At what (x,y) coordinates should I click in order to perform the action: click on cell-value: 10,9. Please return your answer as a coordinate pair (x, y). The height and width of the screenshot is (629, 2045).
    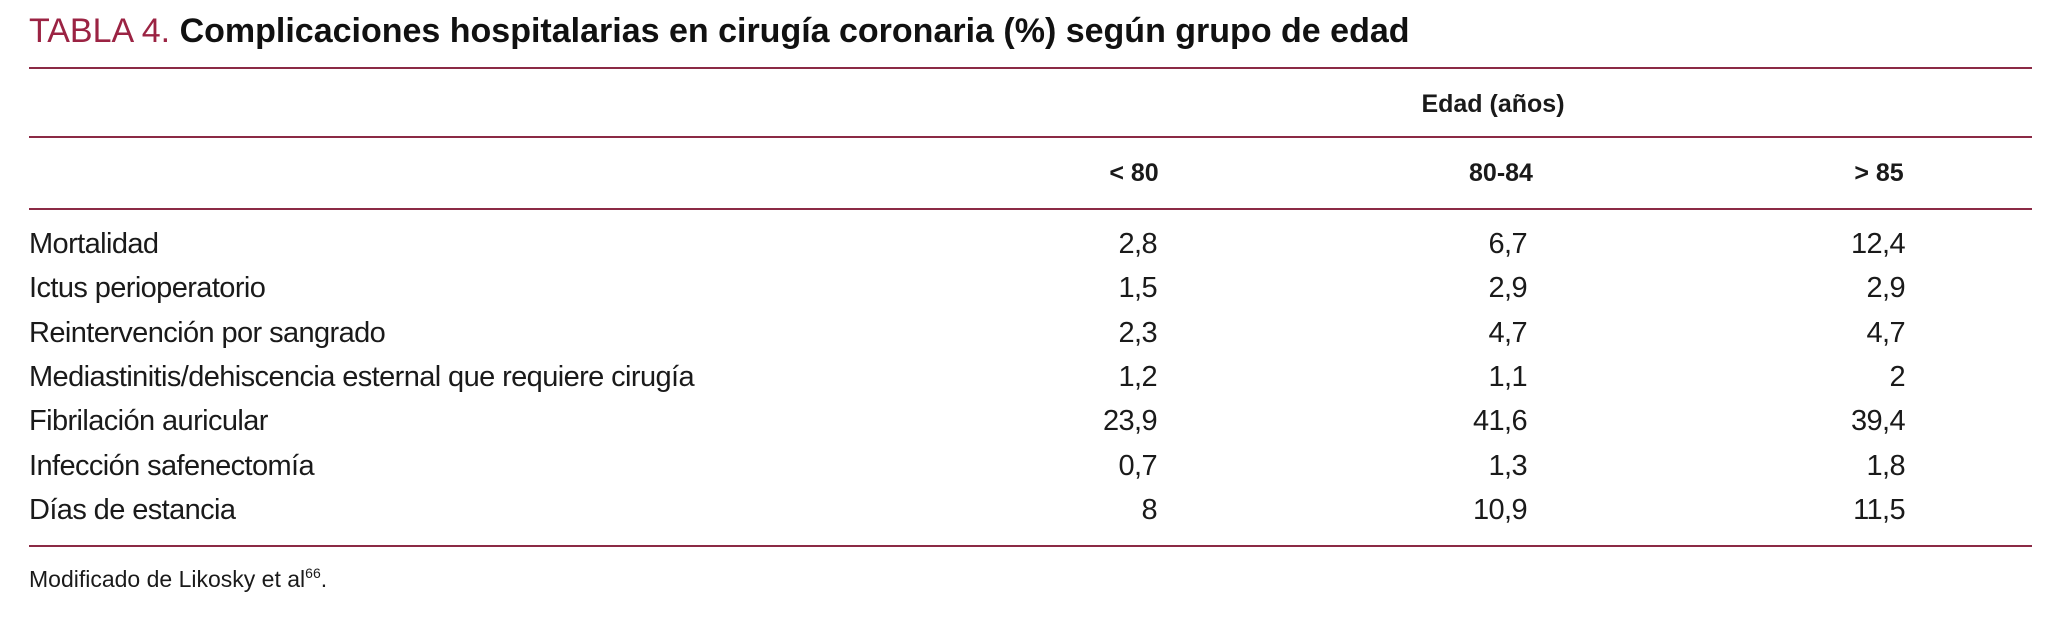
    Looking at the image, I should click on (1500, 509).